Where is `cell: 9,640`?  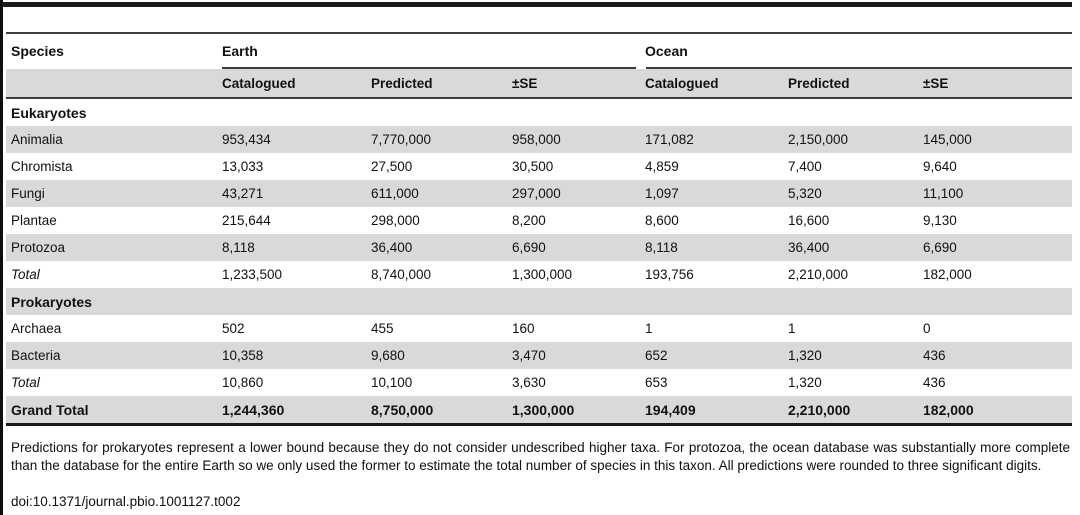
cell: 9,640 is located at coordinates (940, 166).